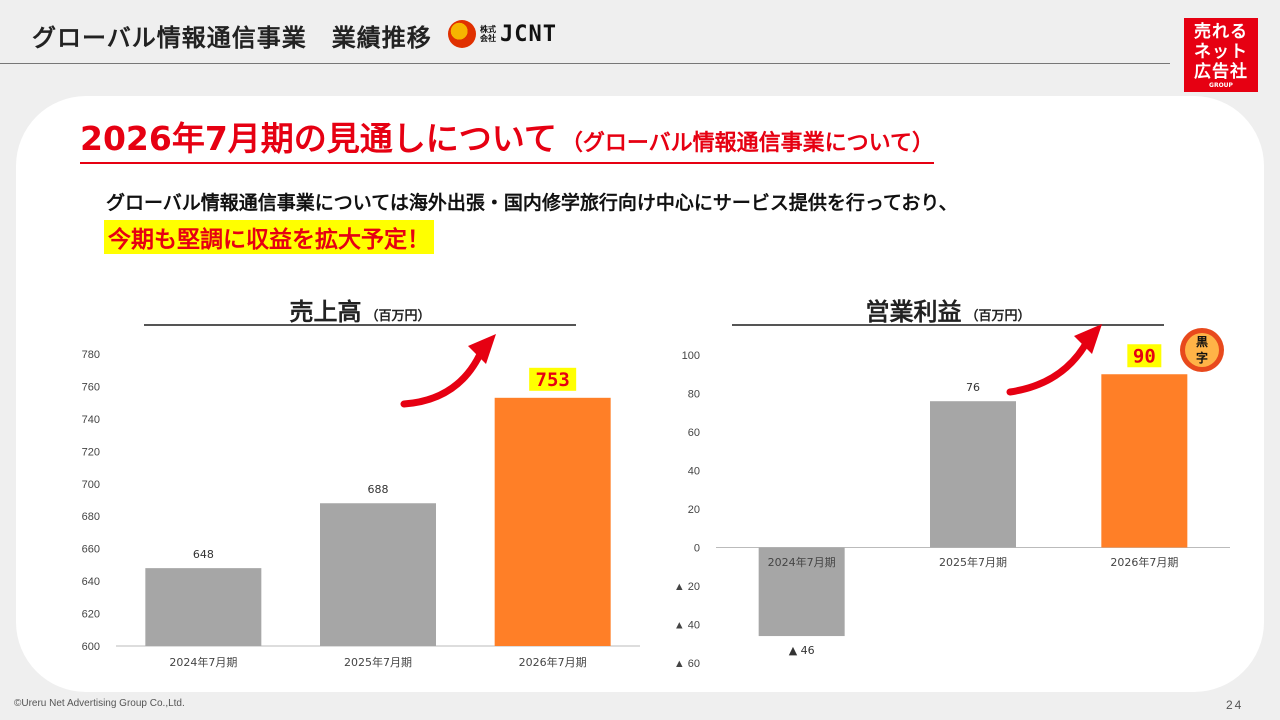 Image resolution: width=1280 pixels, height=720 pixels. What do you see at coordinates (203, 662) in the screenshot?
I see `sales-category-label: 2024年7月期` at bounding box center [203, 662].